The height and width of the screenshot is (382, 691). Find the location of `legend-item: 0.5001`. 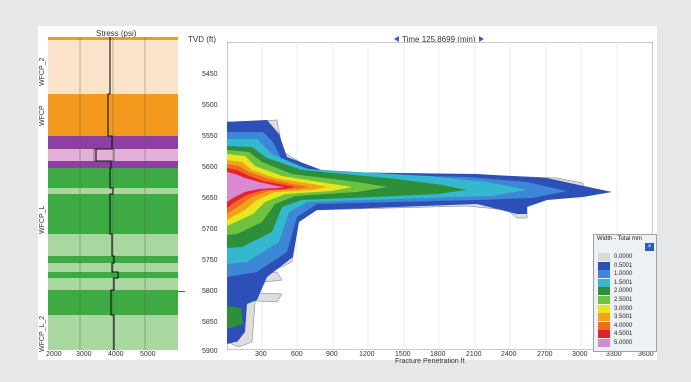

legend-item: 0.5001 is located at coordinates (625, 265).